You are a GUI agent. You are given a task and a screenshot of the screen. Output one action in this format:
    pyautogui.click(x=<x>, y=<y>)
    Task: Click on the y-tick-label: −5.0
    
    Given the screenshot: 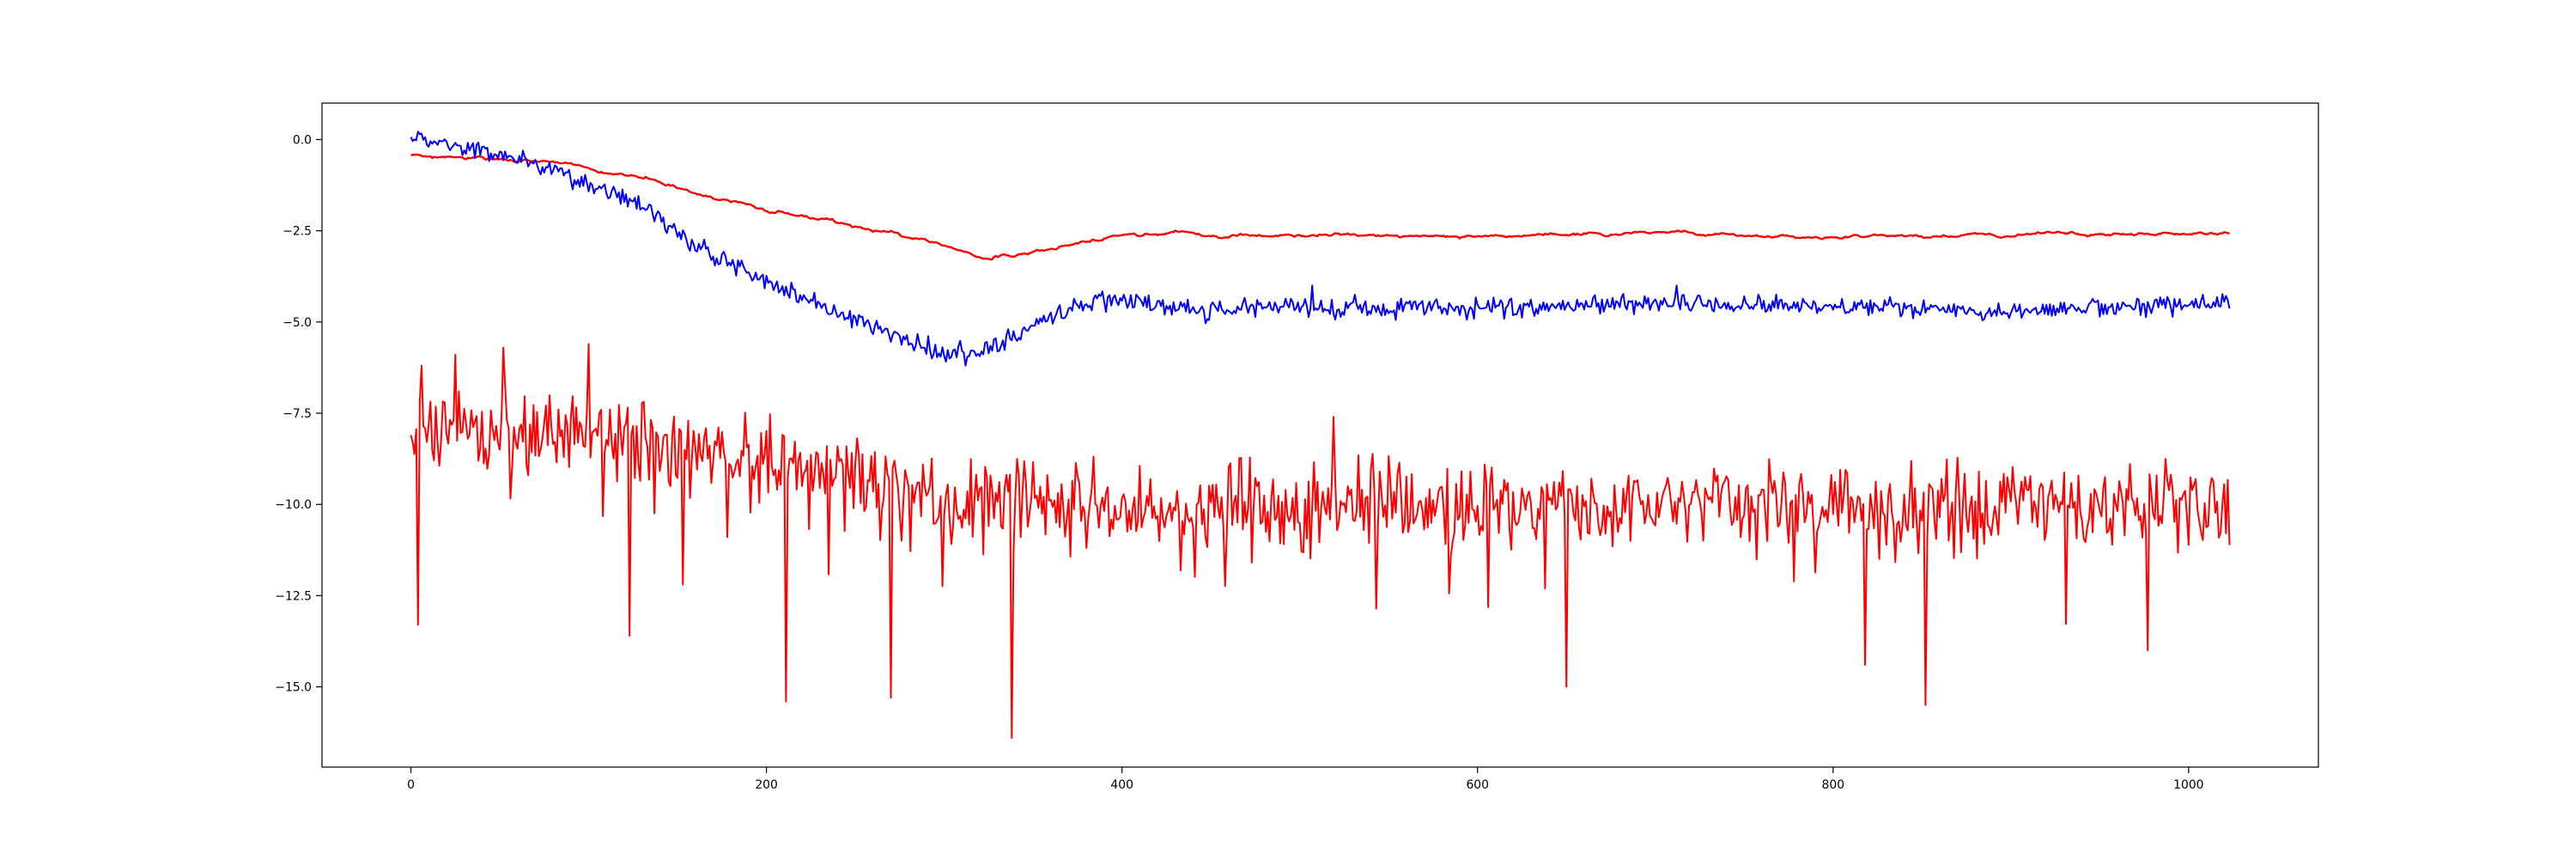 What is the action you would take?
    pyautogui.click(x=297, y=323)
    